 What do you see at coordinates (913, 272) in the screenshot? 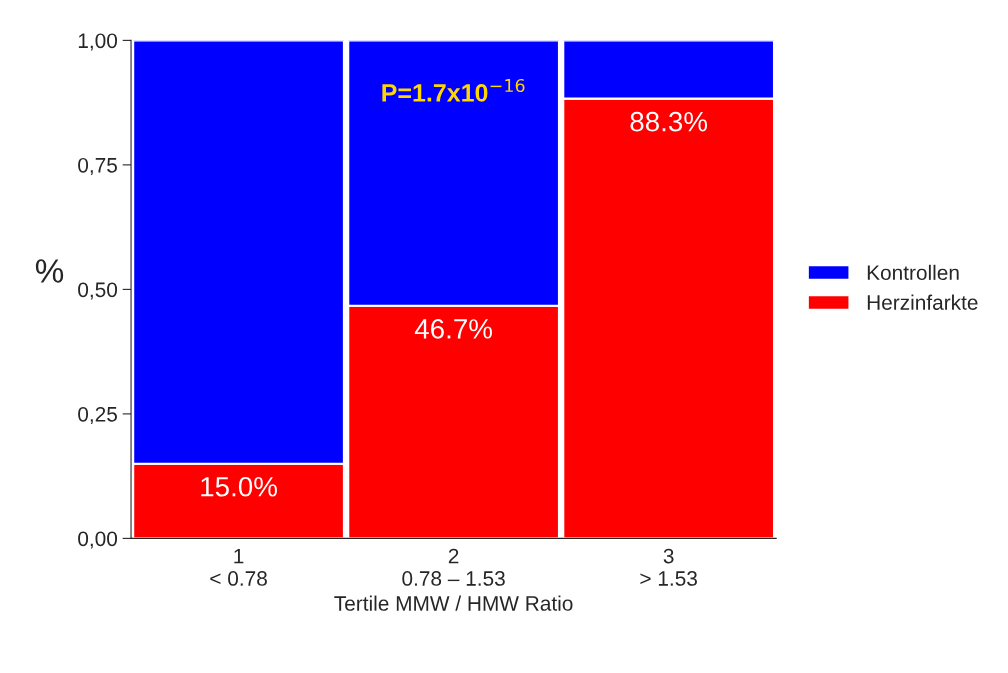
I see `legend-label: Kontrollen` at bounding box center [913, 272].